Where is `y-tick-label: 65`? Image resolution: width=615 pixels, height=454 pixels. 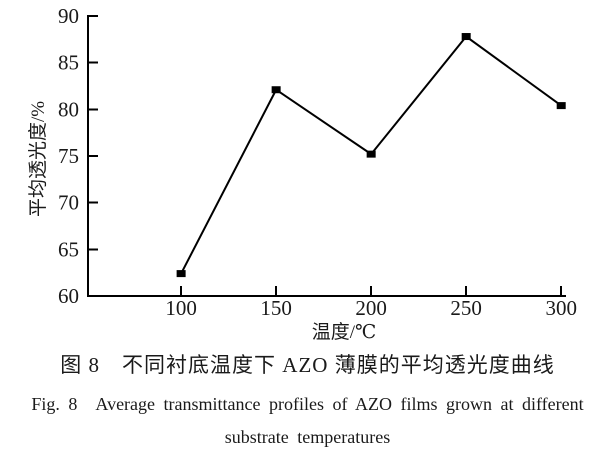
y-tick-label: 65 is located at coordinates (68, 249).